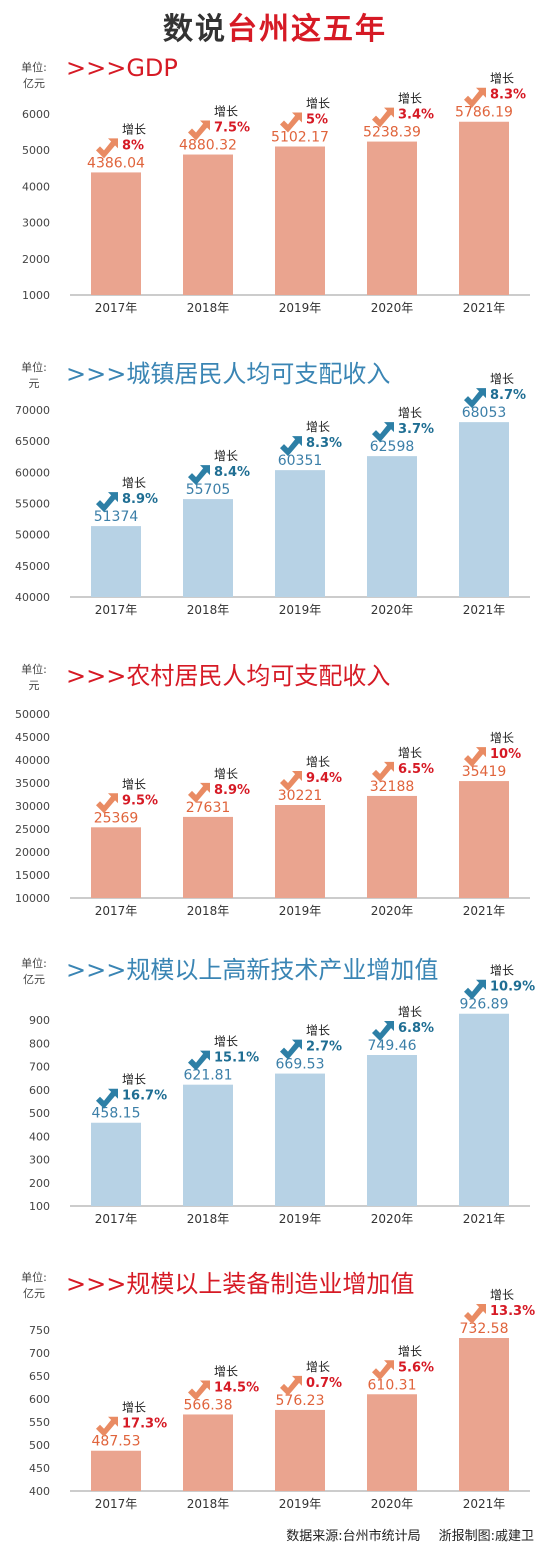 This screenshot has height=1550, width=550. I want to click on y-tick-label: 70000, so click(32, 410).